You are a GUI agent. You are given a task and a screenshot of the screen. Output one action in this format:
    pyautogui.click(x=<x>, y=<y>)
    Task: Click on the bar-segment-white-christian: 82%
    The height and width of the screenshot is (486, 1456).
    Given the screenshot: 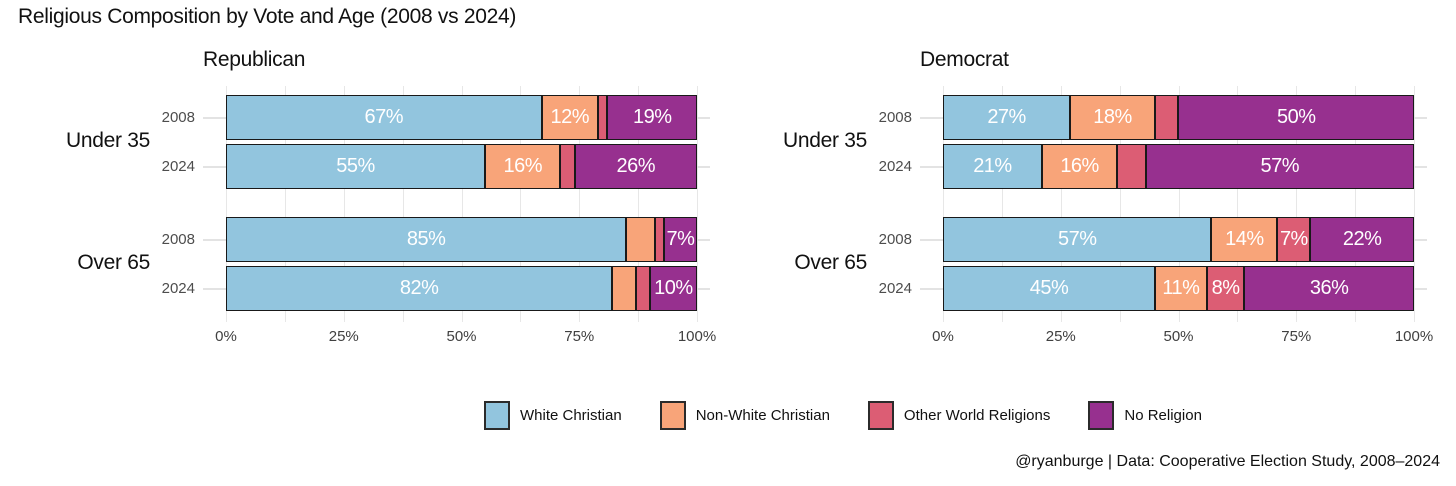 What is the action you would take?
    pyautogui.click(x=419, y=288)
    